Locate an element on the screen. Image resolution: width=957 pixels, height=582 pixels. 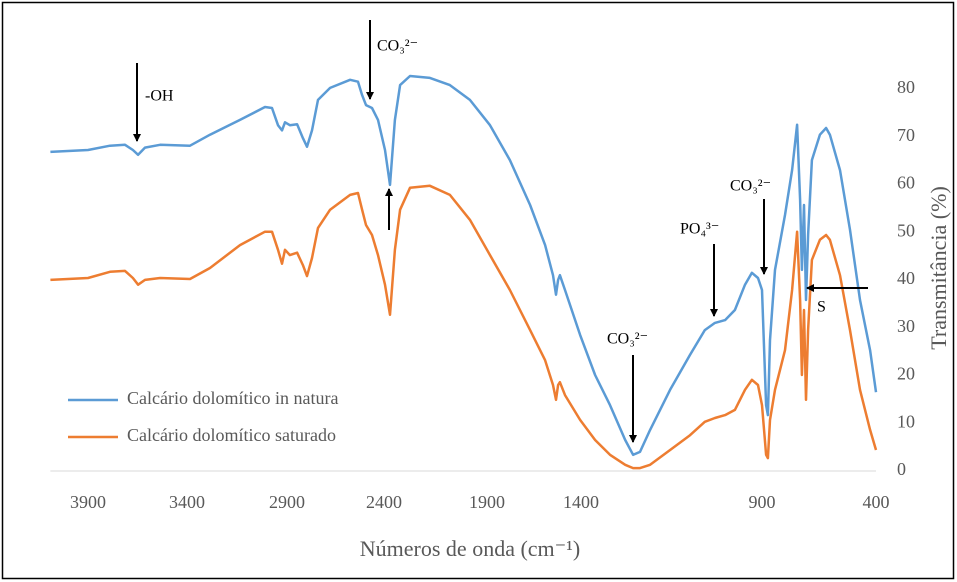
y-tick-label: 70 is located at coordinates (906, 135).